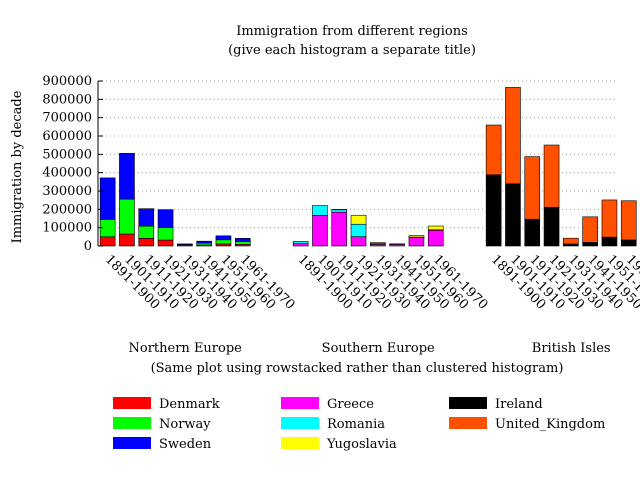  What do you see at coordinates (204, 242) in the screenshot?
I see `bar-sweden-1941-1950` at bounding box center [204, 242].